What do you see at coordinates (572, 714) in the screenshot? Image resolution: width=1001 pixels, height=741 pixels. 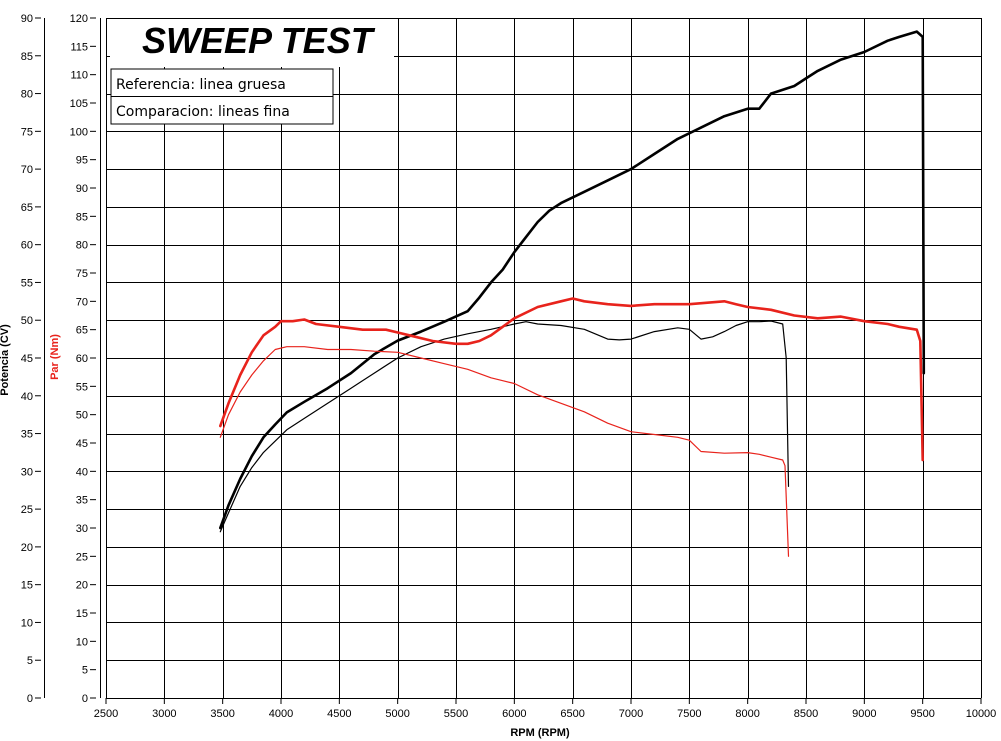 I see `rpm-tick-label: 6500` at bounding box center [572, 714].